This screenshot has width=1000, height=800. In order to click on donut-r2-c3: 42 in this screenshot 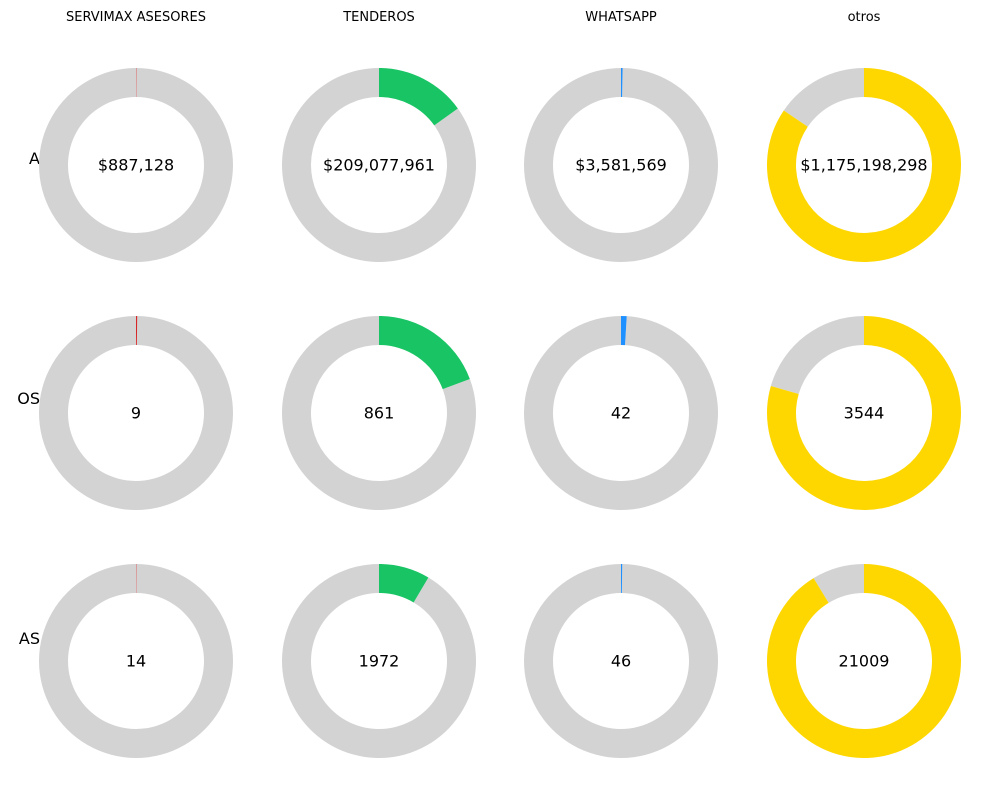, I will do `click(621, 413)`.